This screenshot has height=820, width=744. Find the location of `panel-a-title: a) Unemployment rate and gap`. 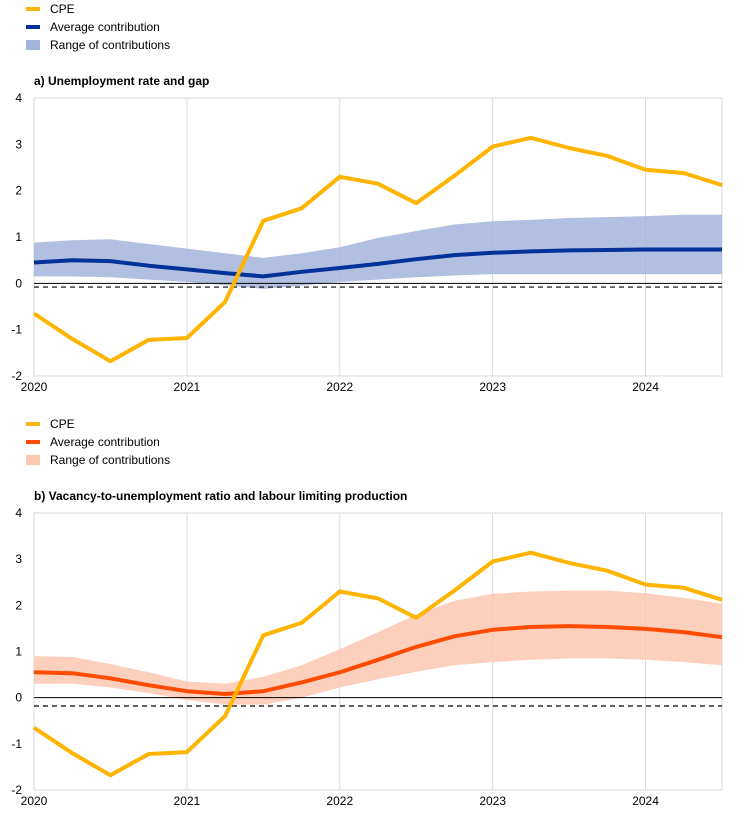

panel-a-title: a) Unemployment rate and gap is located at coordinates (122, 81).